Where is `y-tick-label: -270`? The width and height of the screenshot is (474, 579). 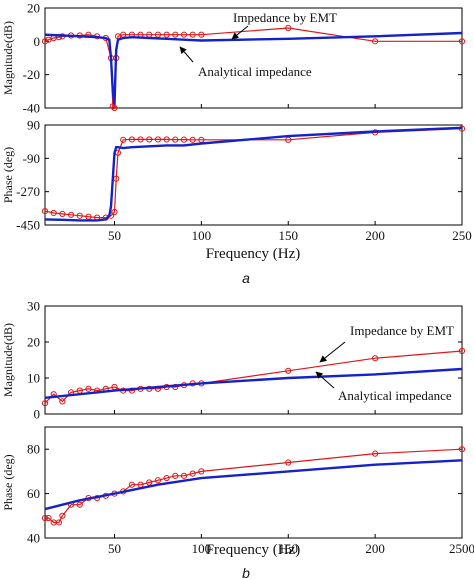 y-tick-label: -270 is located at coordinates (28, 191).